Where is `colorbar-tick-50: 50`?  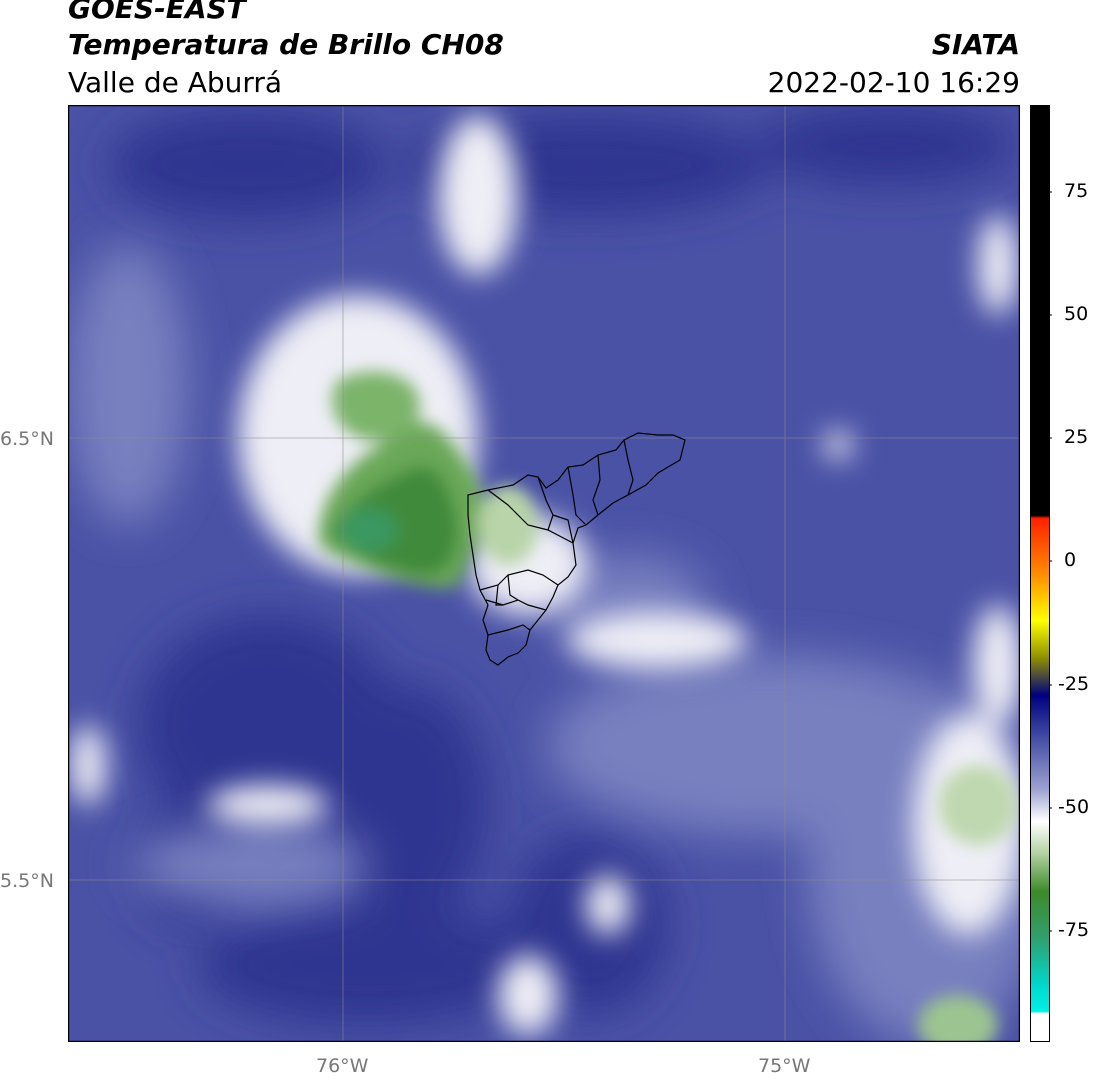 colorbar-tick-50: 50 is located at coordinates (1076, 314).